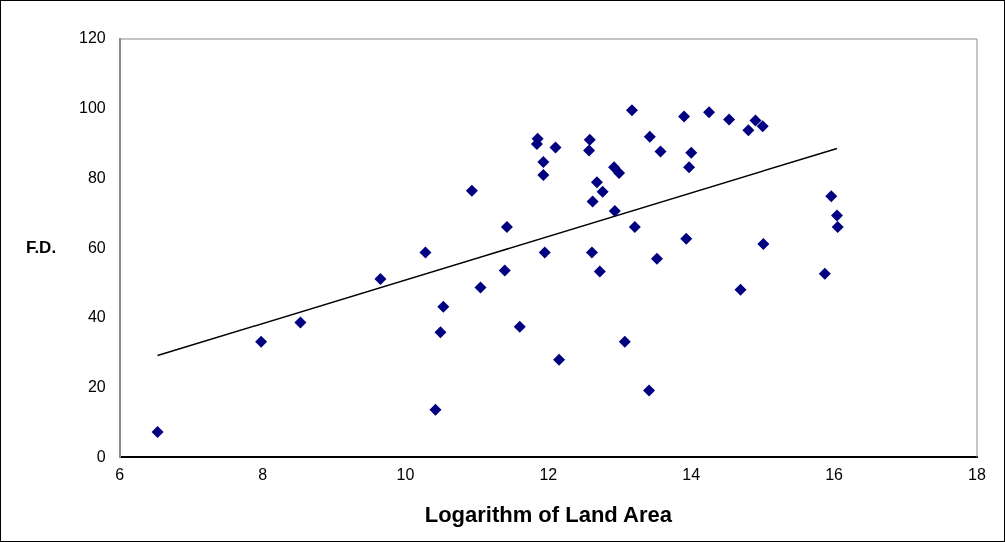  I want to click on y-tick-label: 120, so click(92, 38).